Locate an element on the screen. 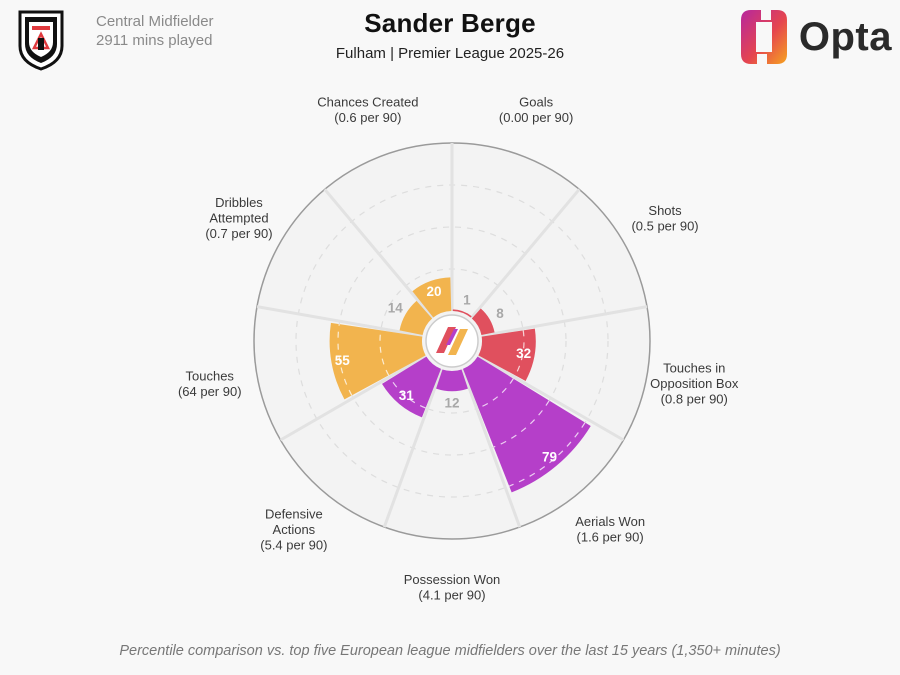  radar-axis-label: Defensive Actions (5.4 per 90) is located at coordinates (293, 529).